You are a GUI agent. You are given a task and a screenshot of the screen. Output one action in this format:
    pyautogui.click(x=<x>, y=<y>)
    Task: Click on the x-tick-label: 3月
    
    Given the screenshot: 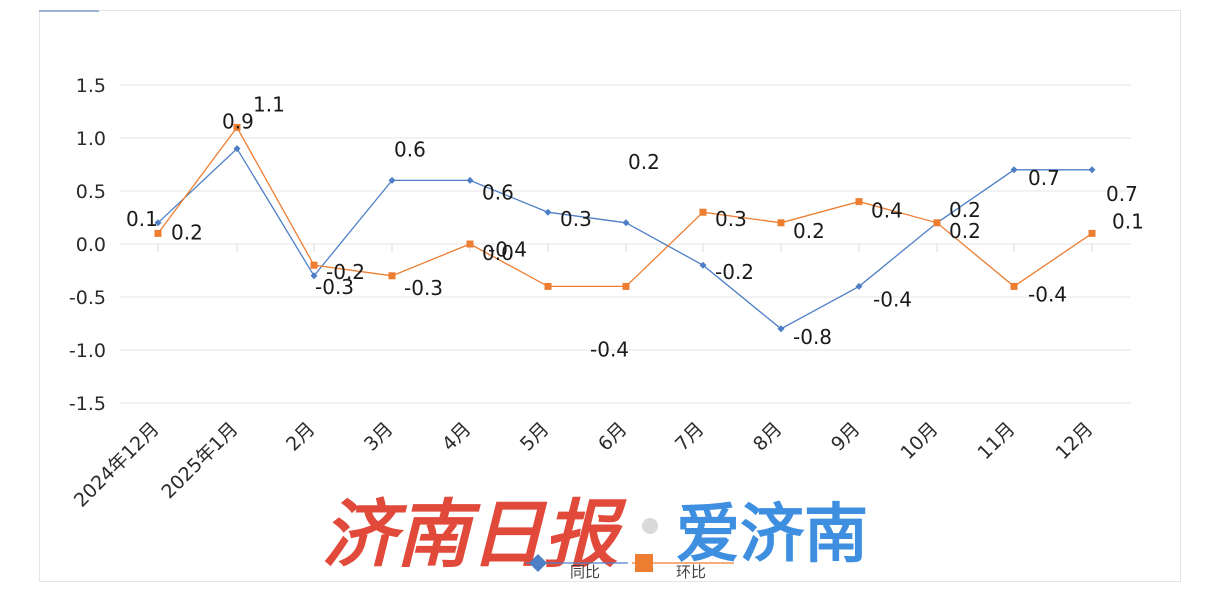 What is the action you would take?
    pyautogui.click(x=379, y=437)
    